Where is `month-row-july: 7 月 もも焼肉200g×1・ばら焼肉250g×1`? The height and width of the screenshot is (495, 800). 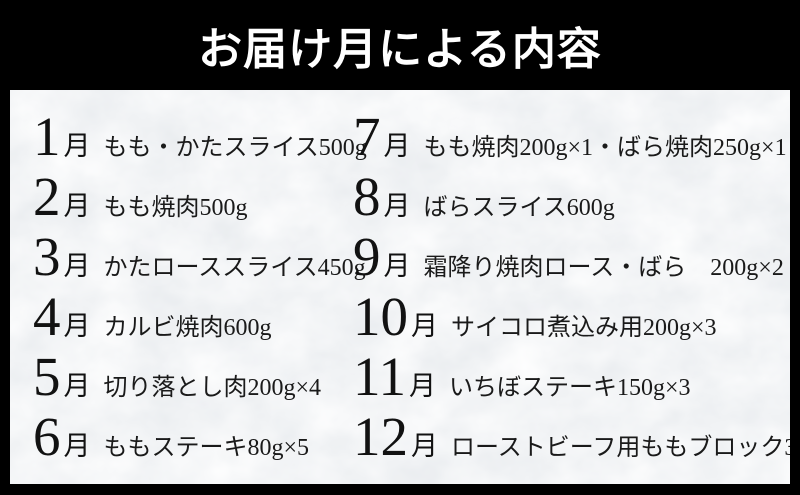 month-row-july: 7 月 もも焼肉200g×1・ばら焼肉250g×1 is located at coordinates (571, 139).